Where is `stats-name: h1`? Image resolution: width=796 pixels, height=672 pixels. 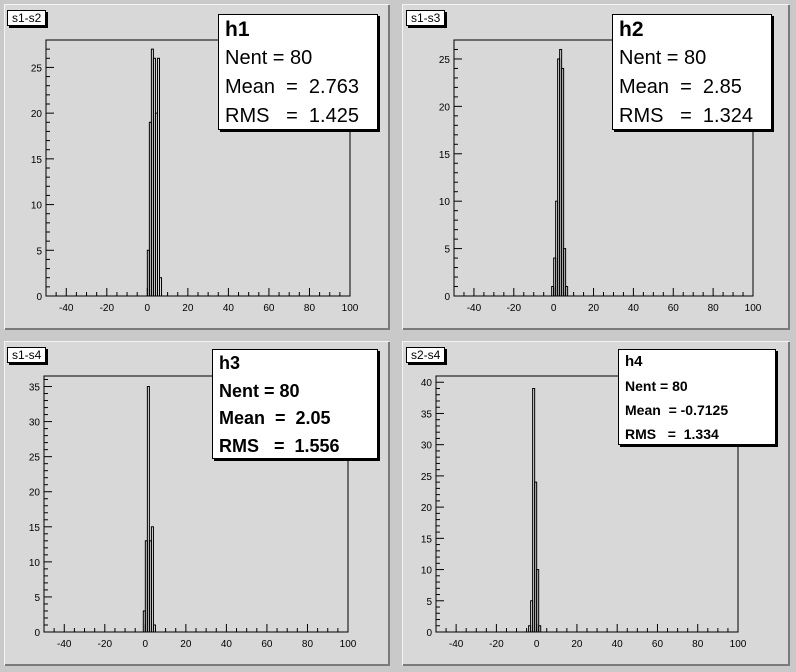
stats-name: h1 is located at coordinates (237, 29).